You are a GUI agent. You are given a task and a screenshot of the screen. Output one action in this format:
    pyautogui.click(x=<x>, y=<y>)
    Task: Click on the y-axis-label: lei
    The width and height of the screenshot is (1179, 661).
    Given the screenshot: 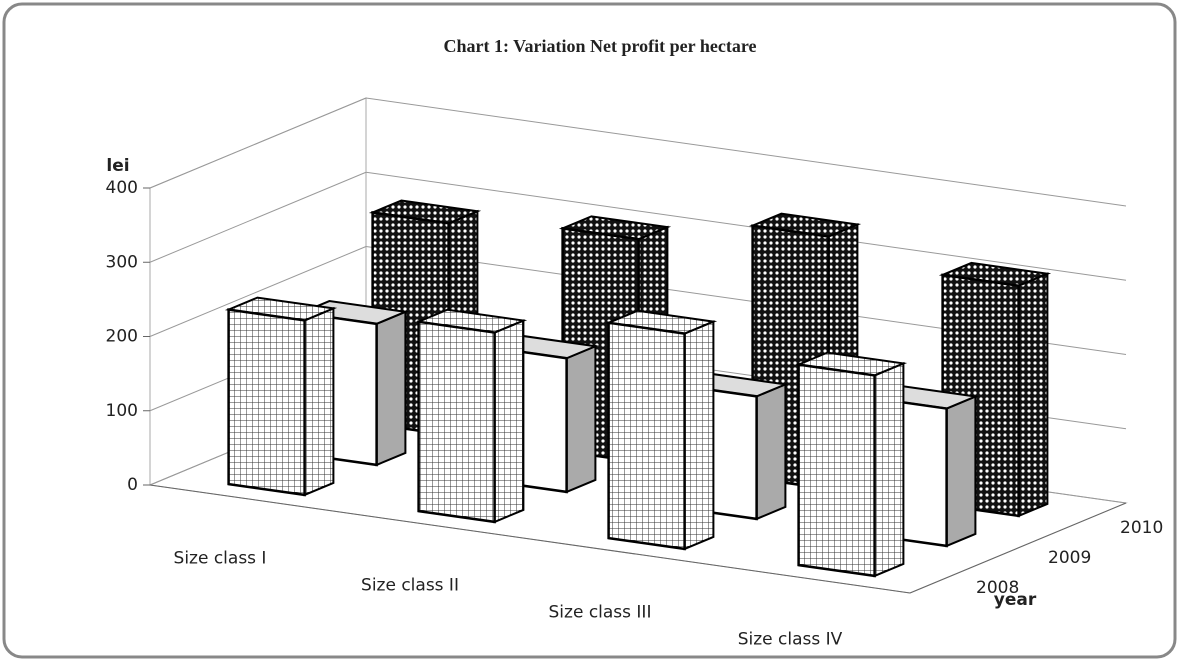 What is the action you would take?
    pyautogui.click(x=117, y=166)
    